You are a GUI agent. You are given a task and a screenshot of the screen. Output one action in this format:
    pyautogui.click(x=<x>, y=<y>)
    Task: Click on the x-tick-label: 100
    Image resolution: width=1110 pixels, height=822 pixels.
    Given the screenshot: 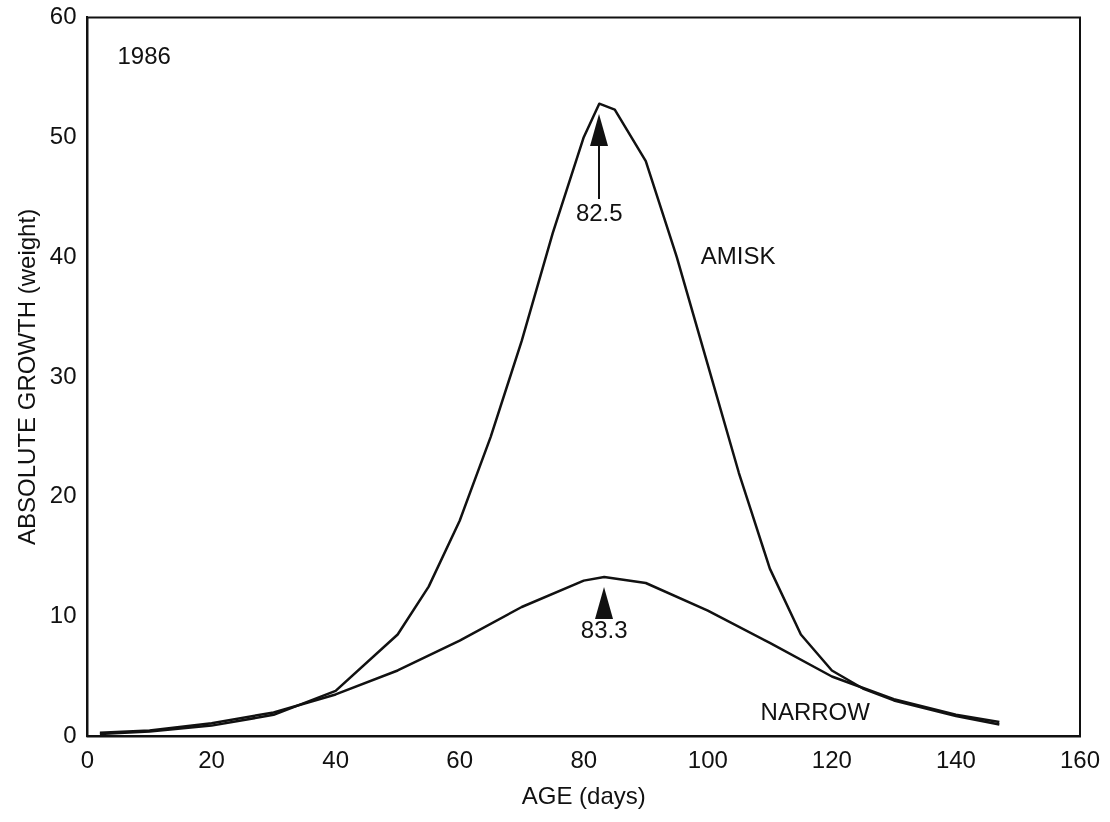 What is the action you would take?
    pyautogui.click(x=707, y=760)
    